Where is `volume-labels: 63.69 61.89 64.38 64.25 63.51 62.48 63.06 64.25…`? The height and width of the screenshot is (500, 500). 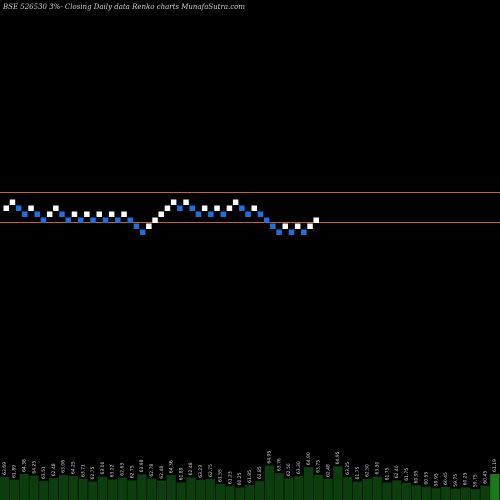 volume-labels: 63.69 61.89 64.38 64.25 63.51 62.48 63.06 64.25… is located at coordinates (250, 469).